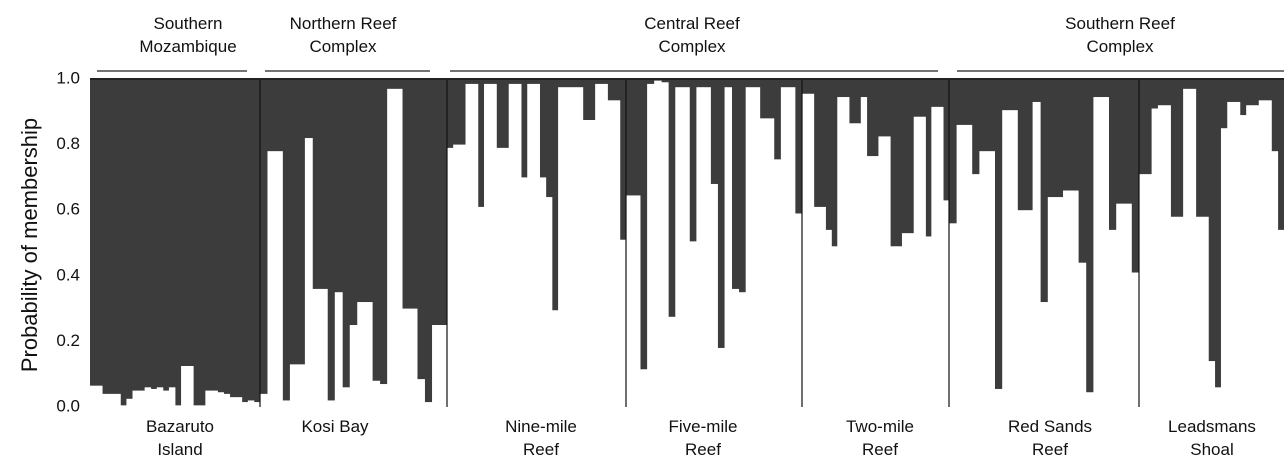 This screenshot has height=460, width=1284. I want to click on population-label: Nine-mile, so click(541, 426).